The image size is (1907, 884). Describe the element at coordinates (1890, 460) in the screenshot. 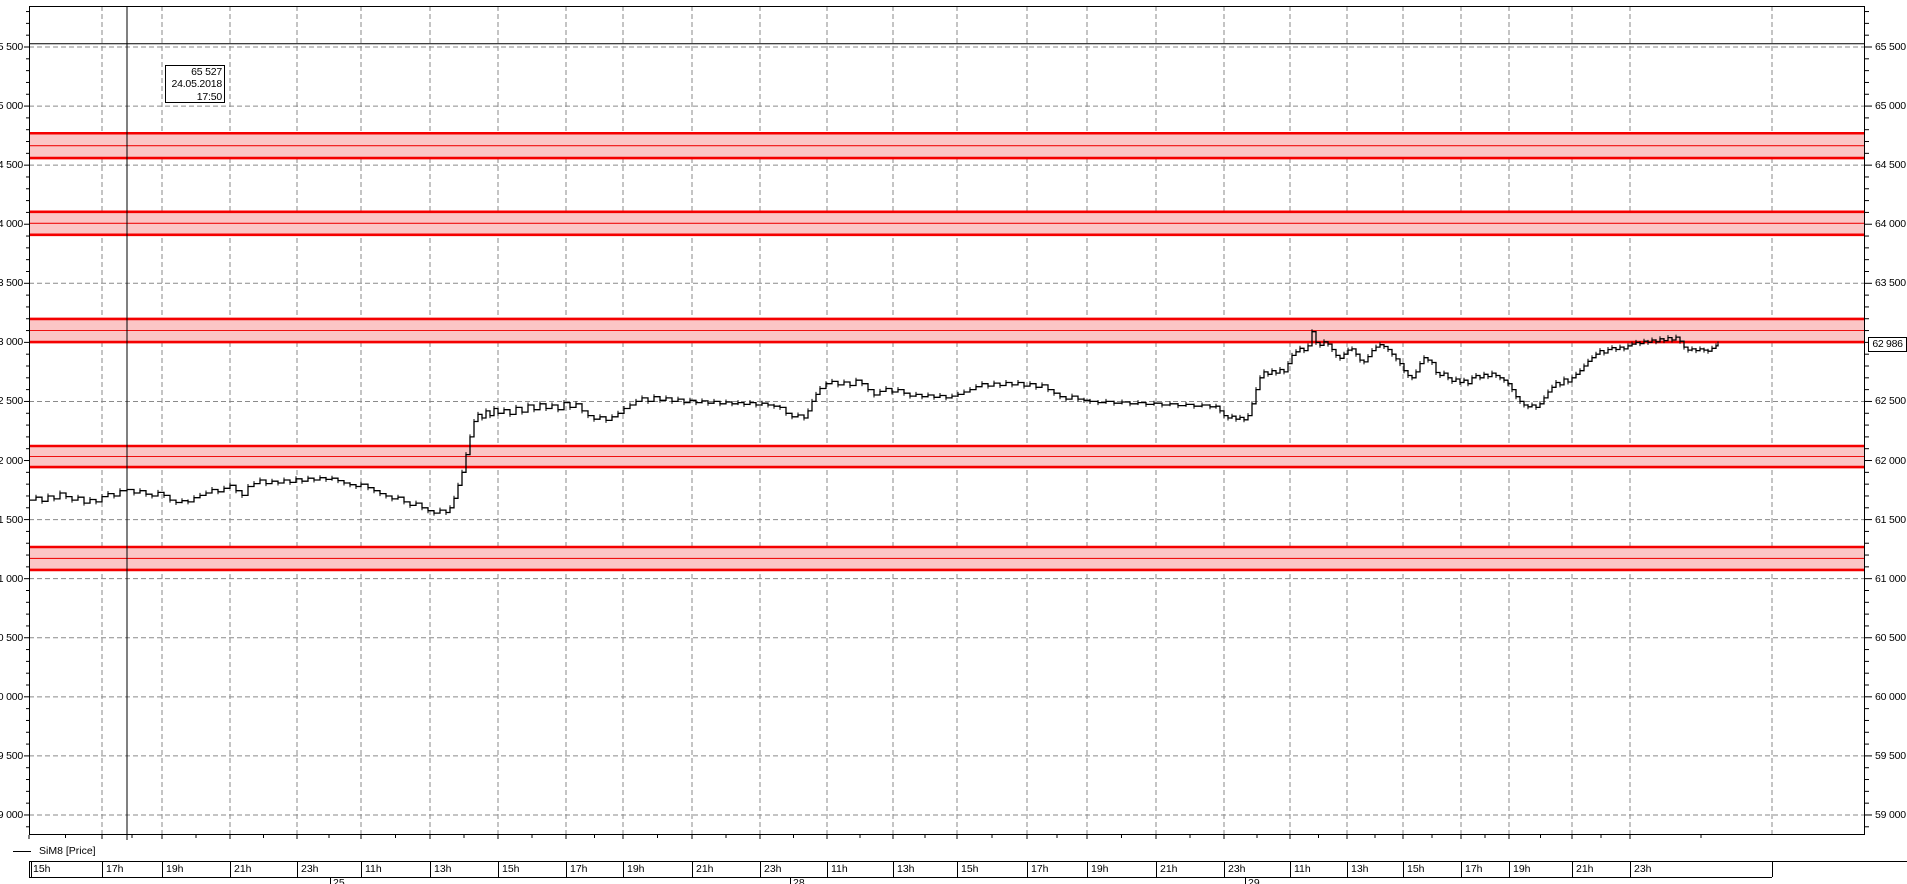

I see `y-axis-label-right: 62 000` at that location.